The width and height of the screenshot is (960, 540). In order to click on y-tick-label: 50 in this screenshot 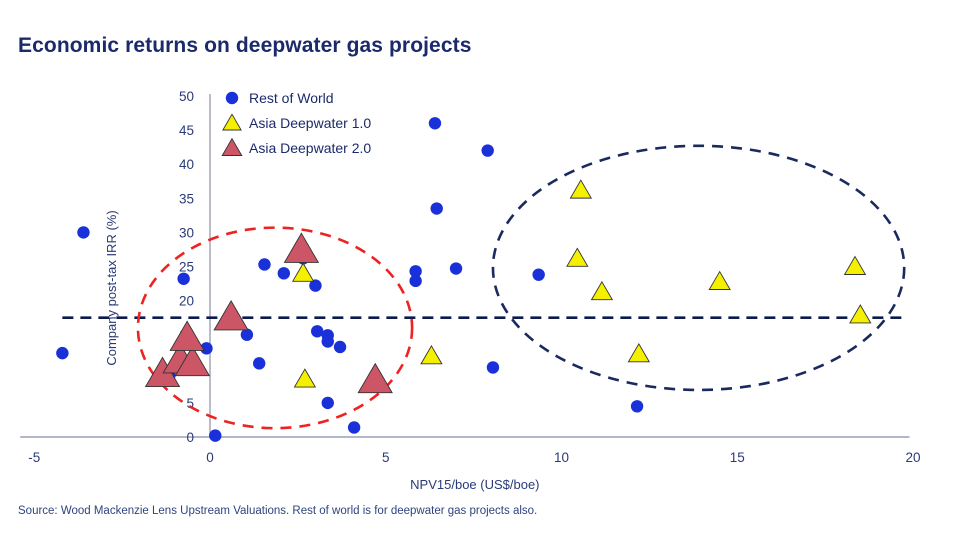, I will do `click(186, 96)`.